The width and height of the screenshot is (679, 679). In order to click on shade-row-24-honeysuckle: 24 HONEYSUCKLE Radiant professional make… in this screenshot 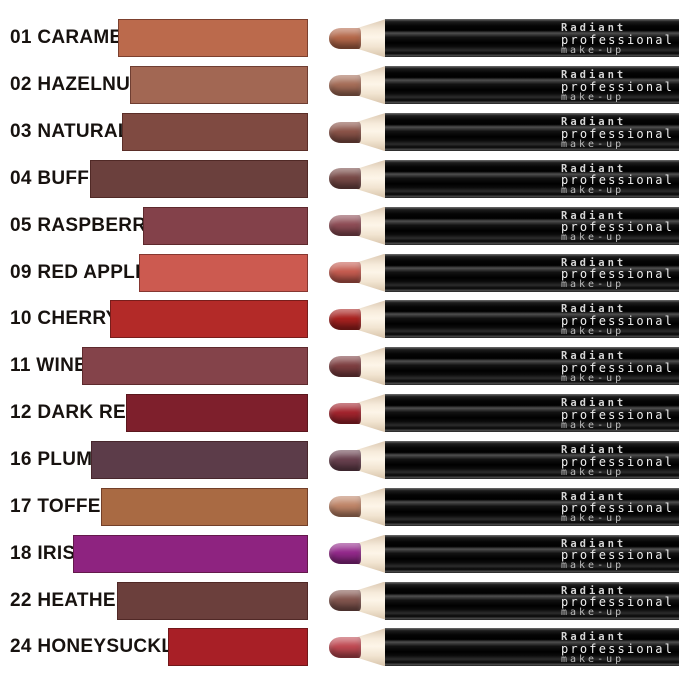, I will do `click(339, 647)`.